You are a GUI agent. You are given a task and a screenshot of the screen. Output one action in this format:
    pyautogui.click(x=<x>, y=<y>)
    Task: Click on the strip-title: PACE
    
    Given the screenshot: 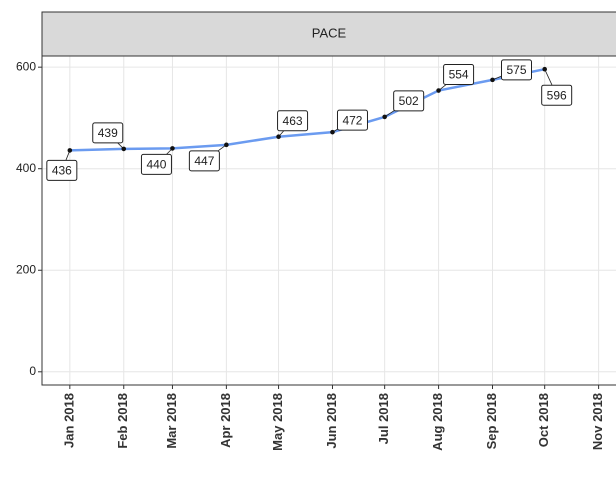 What is the action you would take?
    pyautogui.click(x=329, y=32)
    